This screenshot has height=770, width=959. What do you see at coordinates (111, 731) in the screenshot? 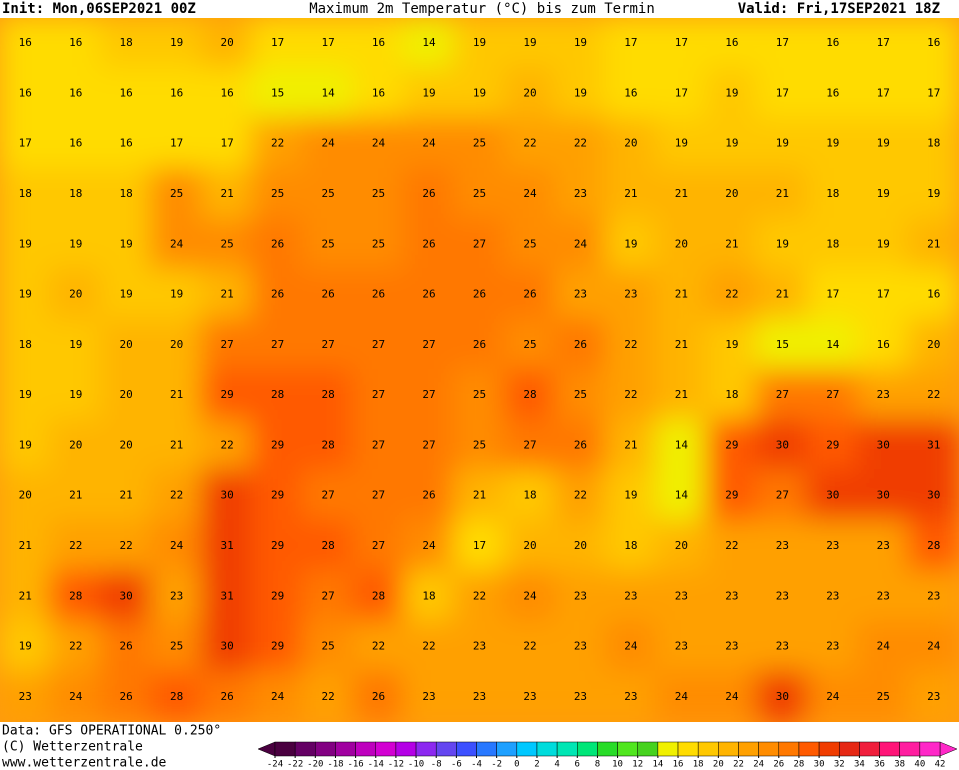
I see `data-source: Data: GFS OPERATIONAL 0.250°` at bounding box center [111, 731].